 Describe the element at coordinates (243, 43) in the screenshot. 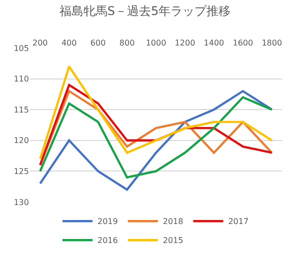

I see `x-tick-label: 1600` at that location.